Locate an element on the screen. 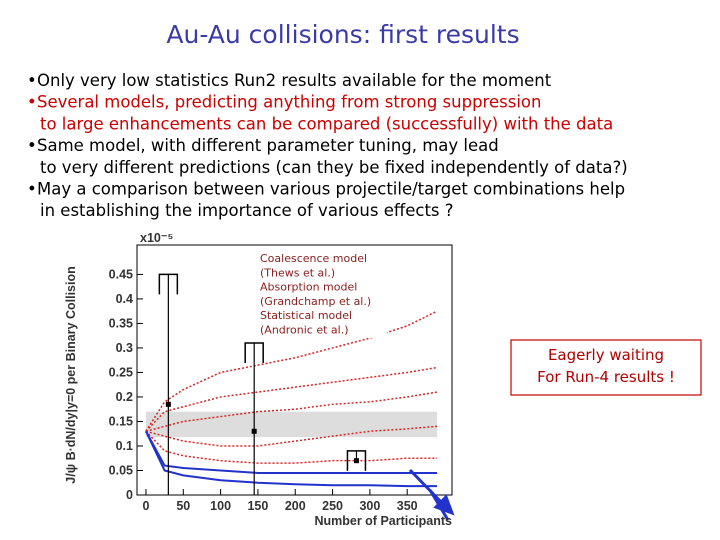 This screenshot has width=720, height=540. x-tick-label: 250 is located at coordinates (332, 506).